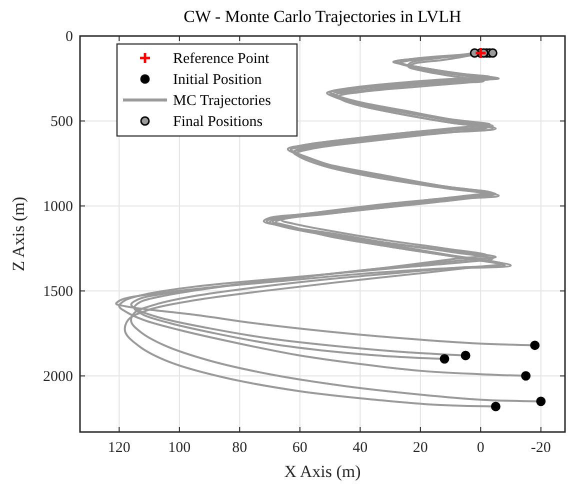  Describe the element at coordinates (323, 16) in the screenshot. I see `chart-title: CW - Monte Carlo Trajectories in LVLH` at that location.